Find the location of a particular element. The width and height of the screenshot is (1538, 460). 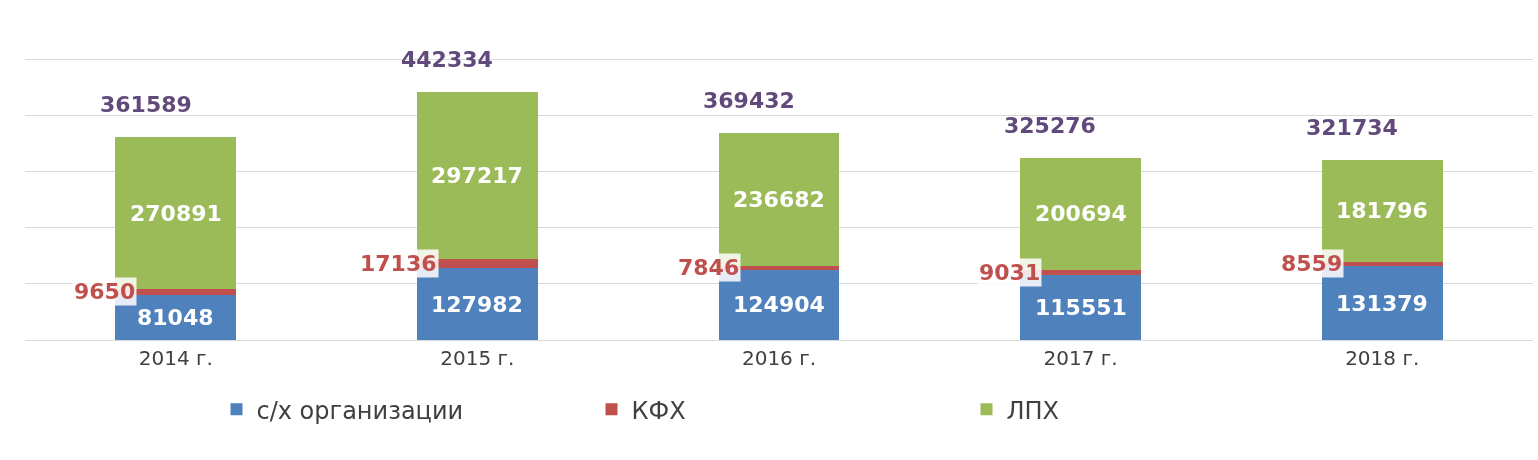

data-label: 17136 is located at coordinates (398, 263).